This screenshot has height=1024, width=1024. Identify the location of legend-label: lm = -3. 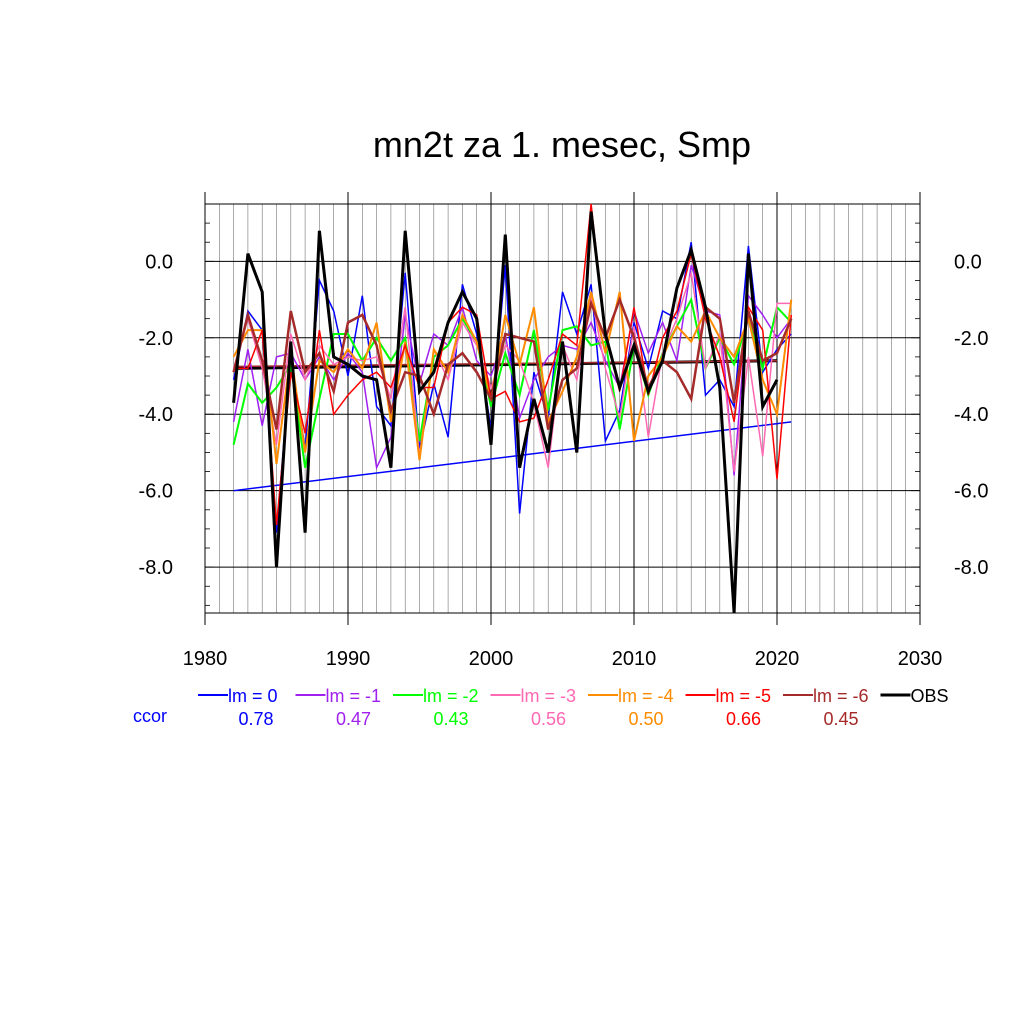
(549, 696).